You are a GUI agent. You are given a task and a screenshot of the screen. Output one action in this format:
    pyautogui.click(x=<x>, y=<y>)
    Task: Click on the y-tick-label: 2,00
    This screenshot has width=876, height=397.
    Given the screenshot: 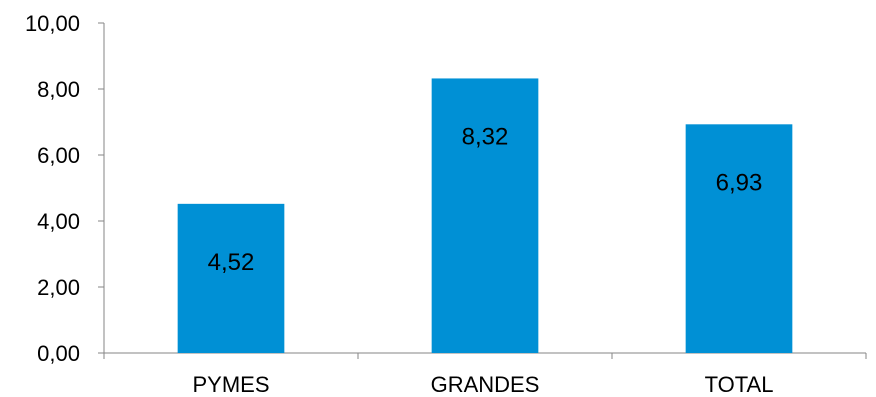 What is the action you would take?
    pyautogui.click(x=58, y=287)
    